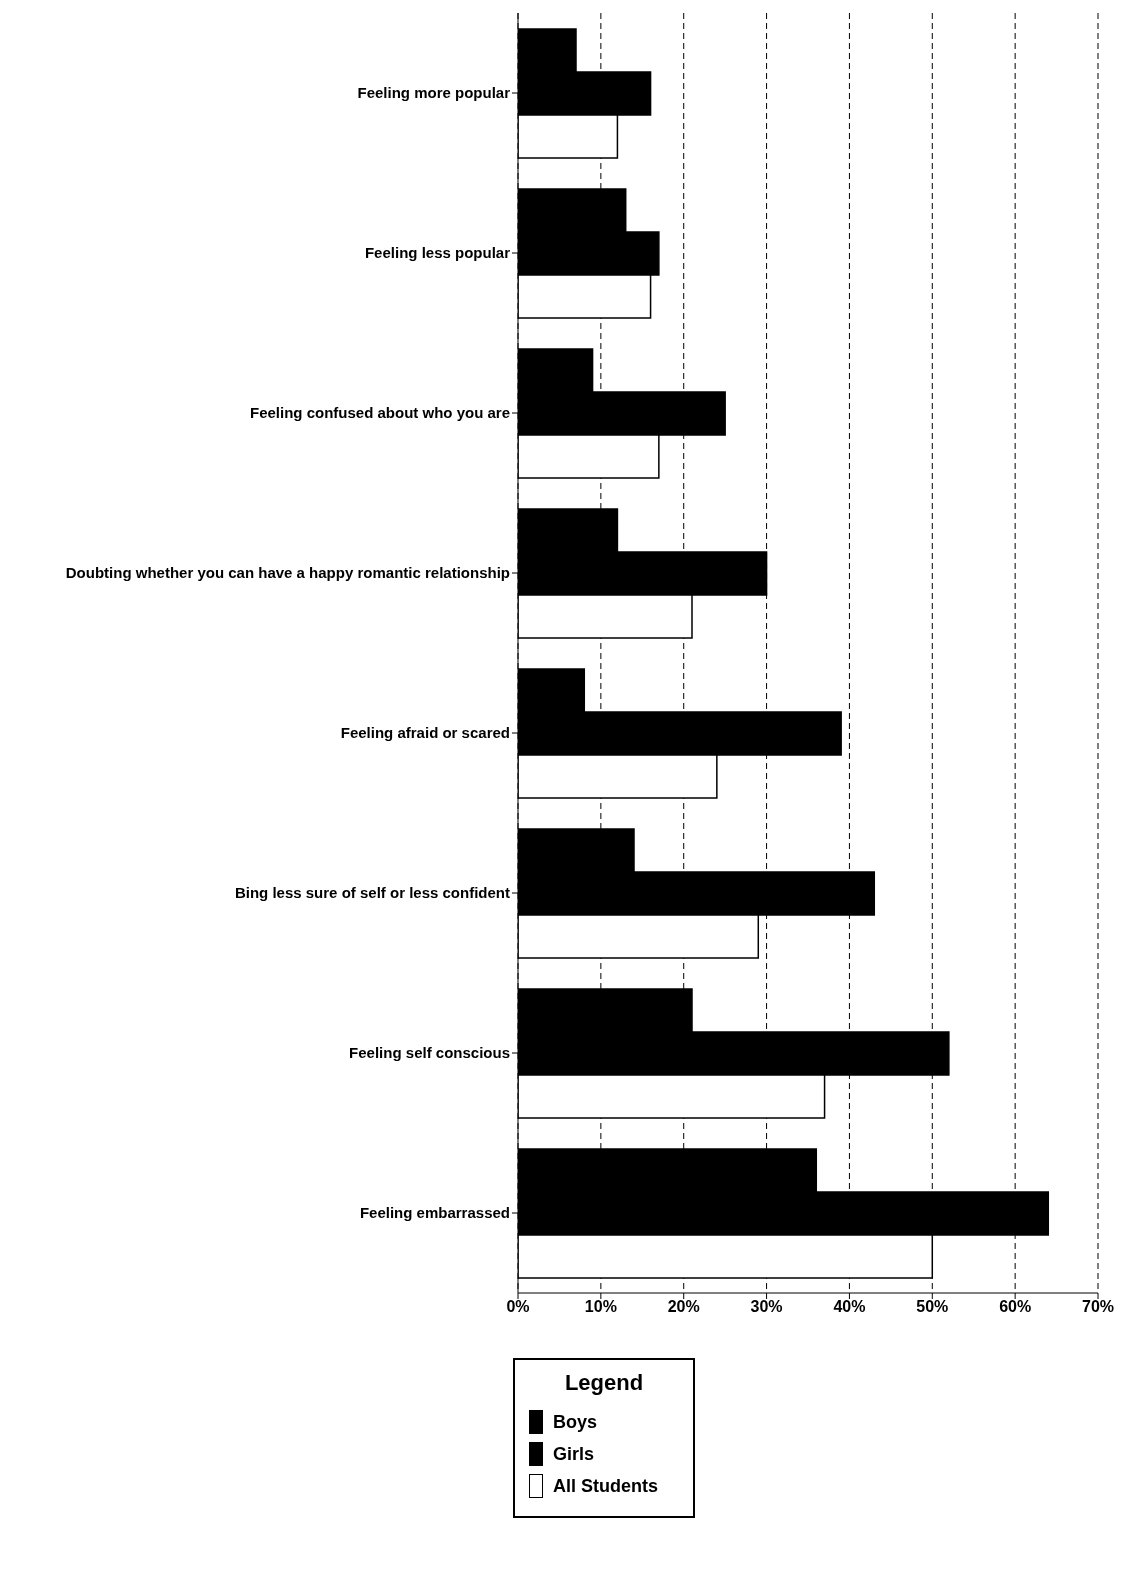 Image resolution: width=1129 pixels, height=1583 pixels. I want to click on x-tick-label: 60%, so click(1015, 1307).